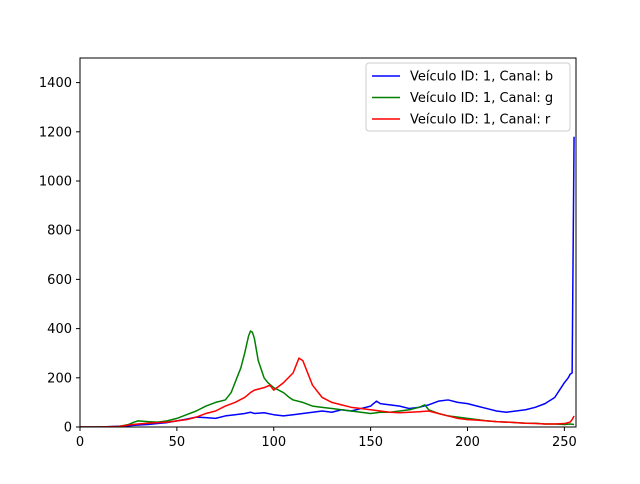  What do you see at coordinates (59, 378) in the screenshot?
I see `y-tick-label: 200` at bounding box center [59, 378].